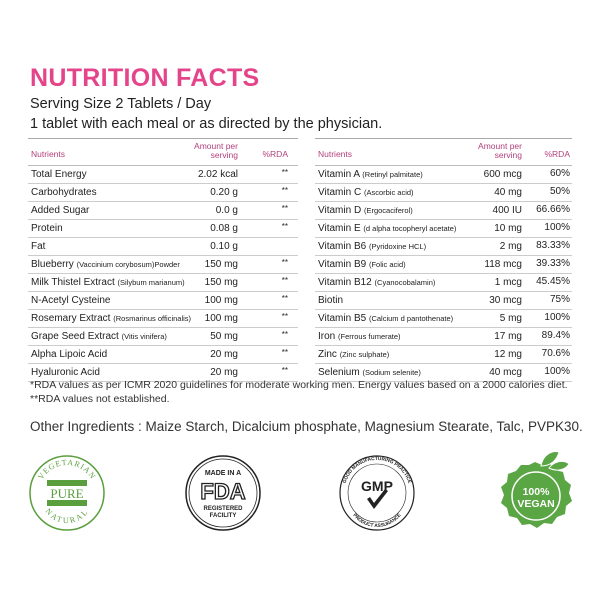 The width and height of the screenshot is (600, 600). What do you see at coordinates (66, 516) in the screenshot?
I see `svg-text: NATURAL` at bounding box center [66, 516].